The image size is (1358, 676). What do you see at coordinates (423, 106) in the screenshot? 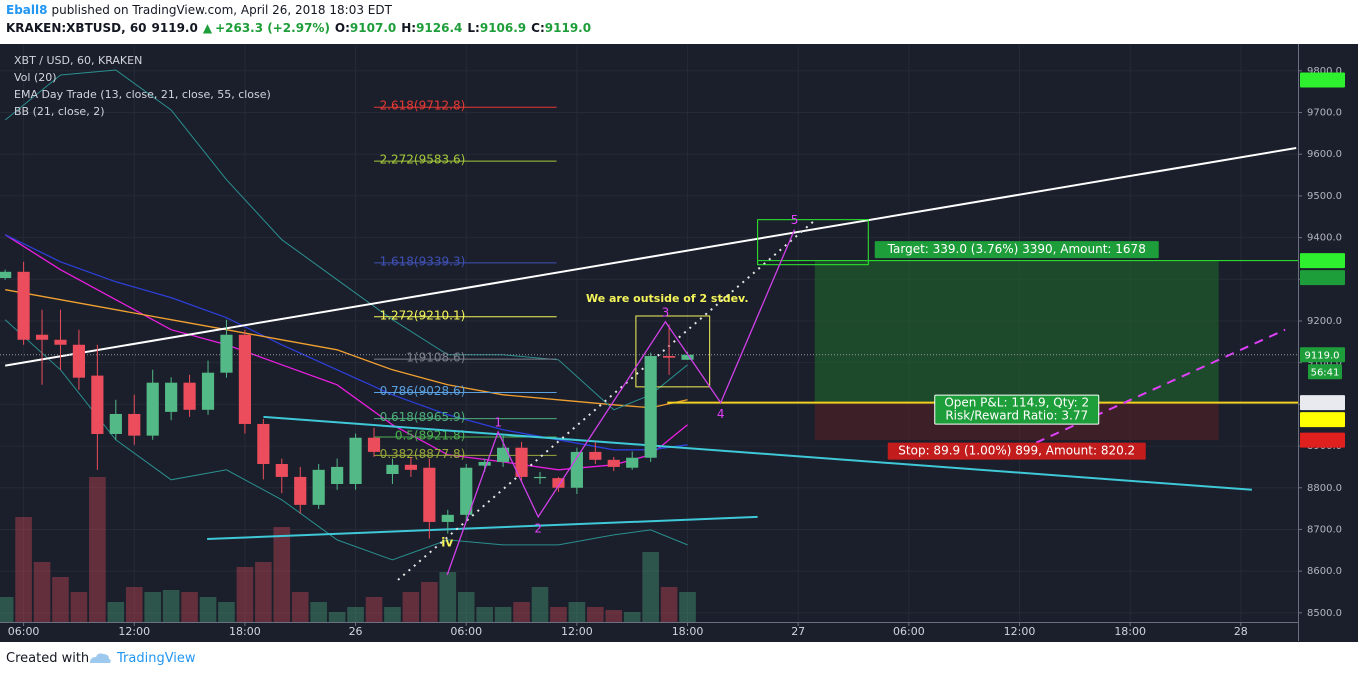
I see `fib-label: 2.618(9712.8)` at bounding box center [423, 106].